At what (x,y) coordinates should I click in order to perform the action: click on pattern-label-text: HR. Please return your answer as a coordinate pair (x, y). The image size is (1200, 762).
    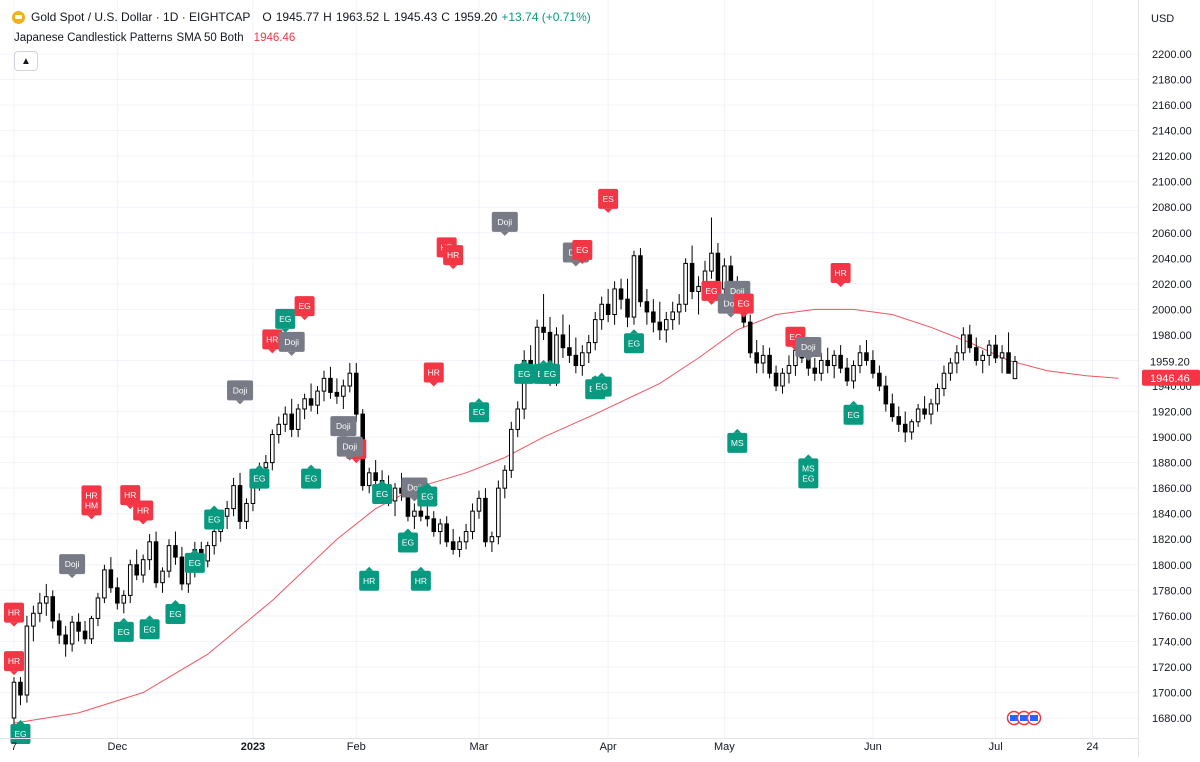
    Looking at the image, I should click on (272, 339).